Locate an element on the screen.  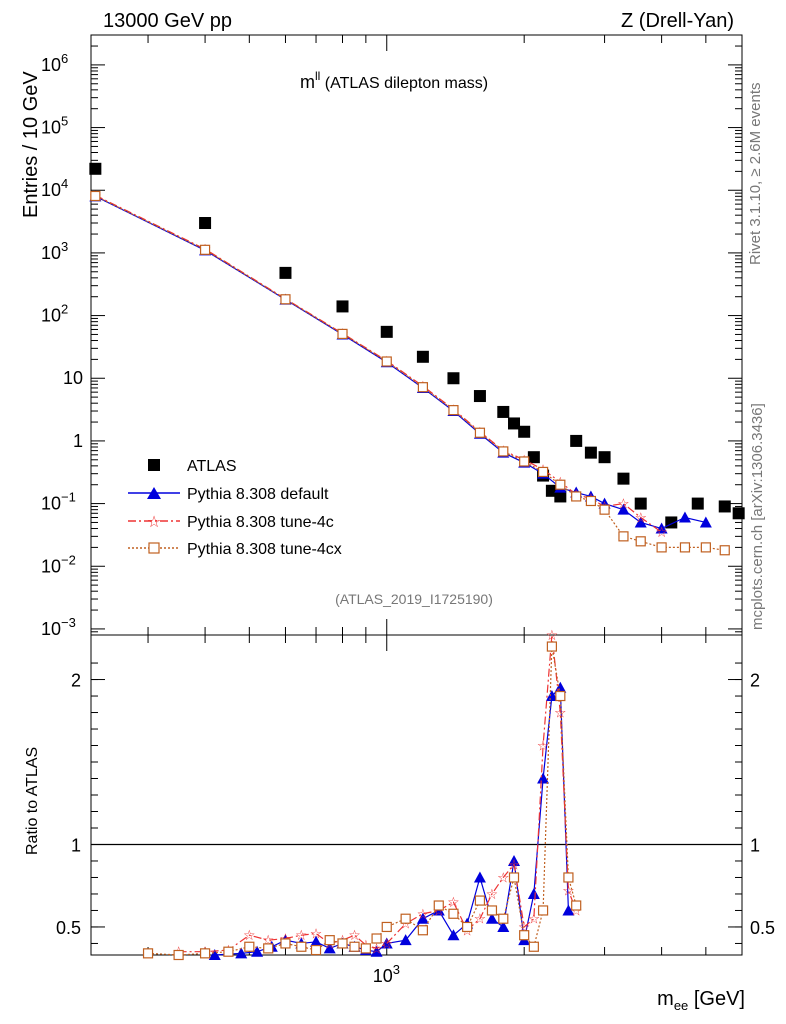
main-y-tick-label: 10³ is located at coordinates (54, 251).